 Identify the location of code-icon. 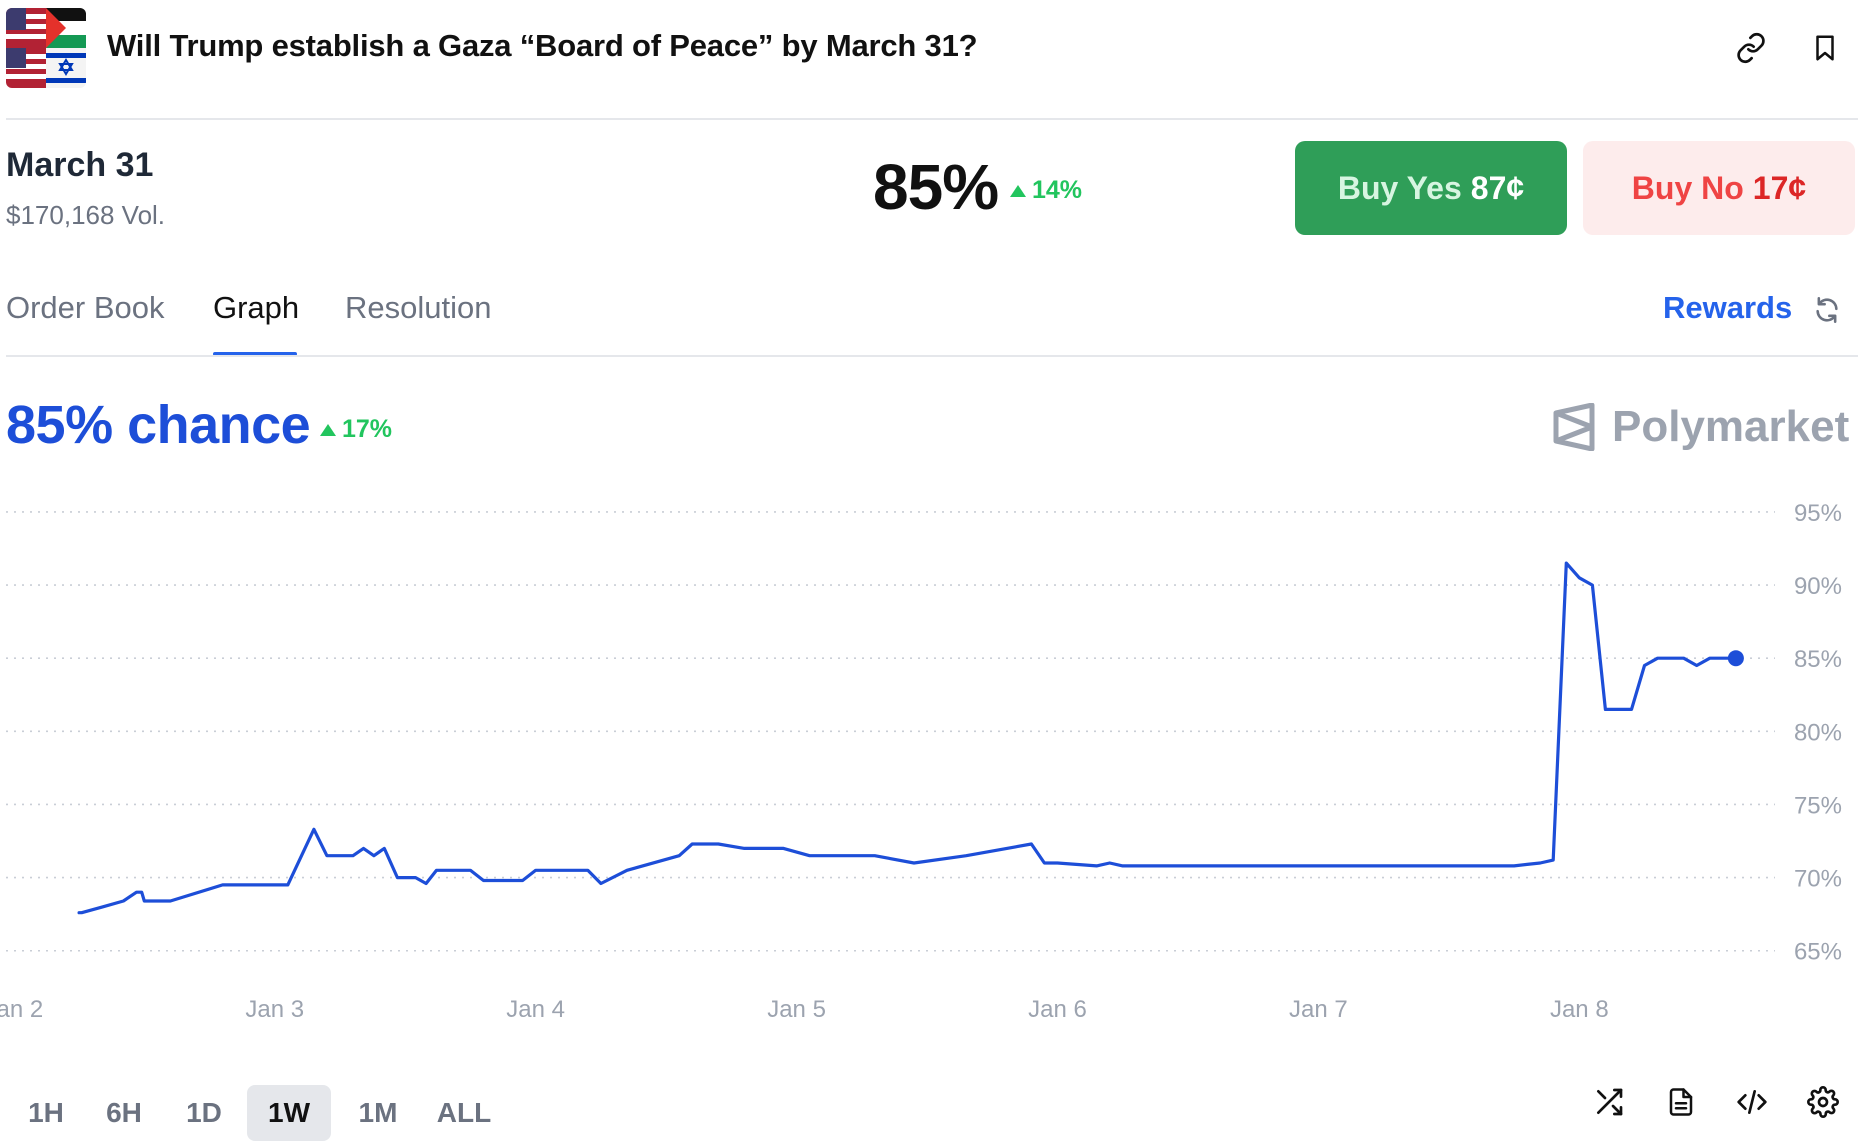
(1752, 1102).